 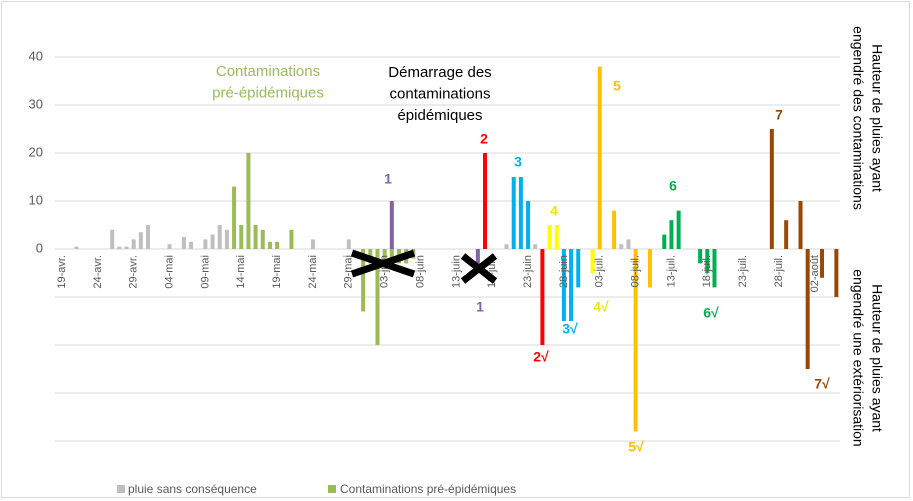 I want to click on cross-marks, so click(x=424, y=266).